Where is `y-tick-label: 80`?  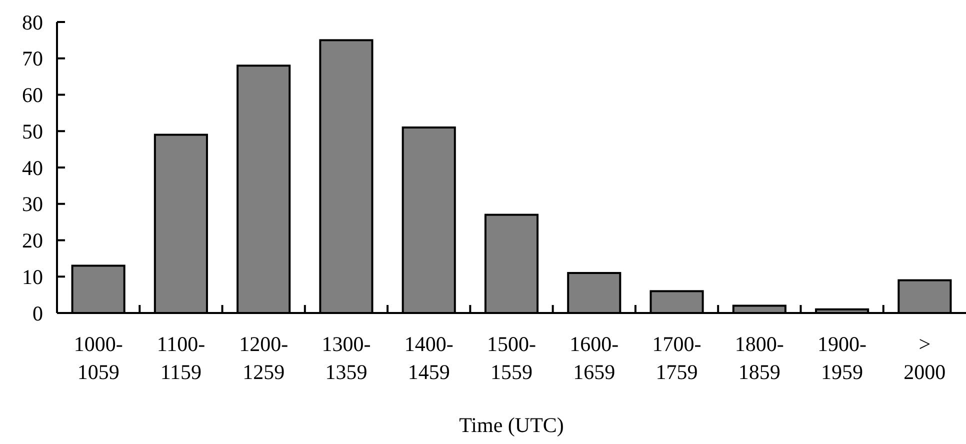
y-tick-label: 80 is located at coordinates (32, 22).